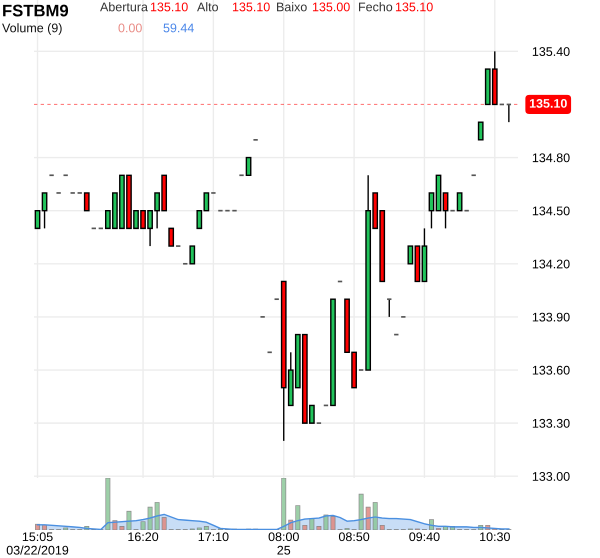 The image size is (600, 558). What do you see at coordinates (375, 7) in the screenshot?
I see `annotation: Fecho` at bounding box center [375, 7].